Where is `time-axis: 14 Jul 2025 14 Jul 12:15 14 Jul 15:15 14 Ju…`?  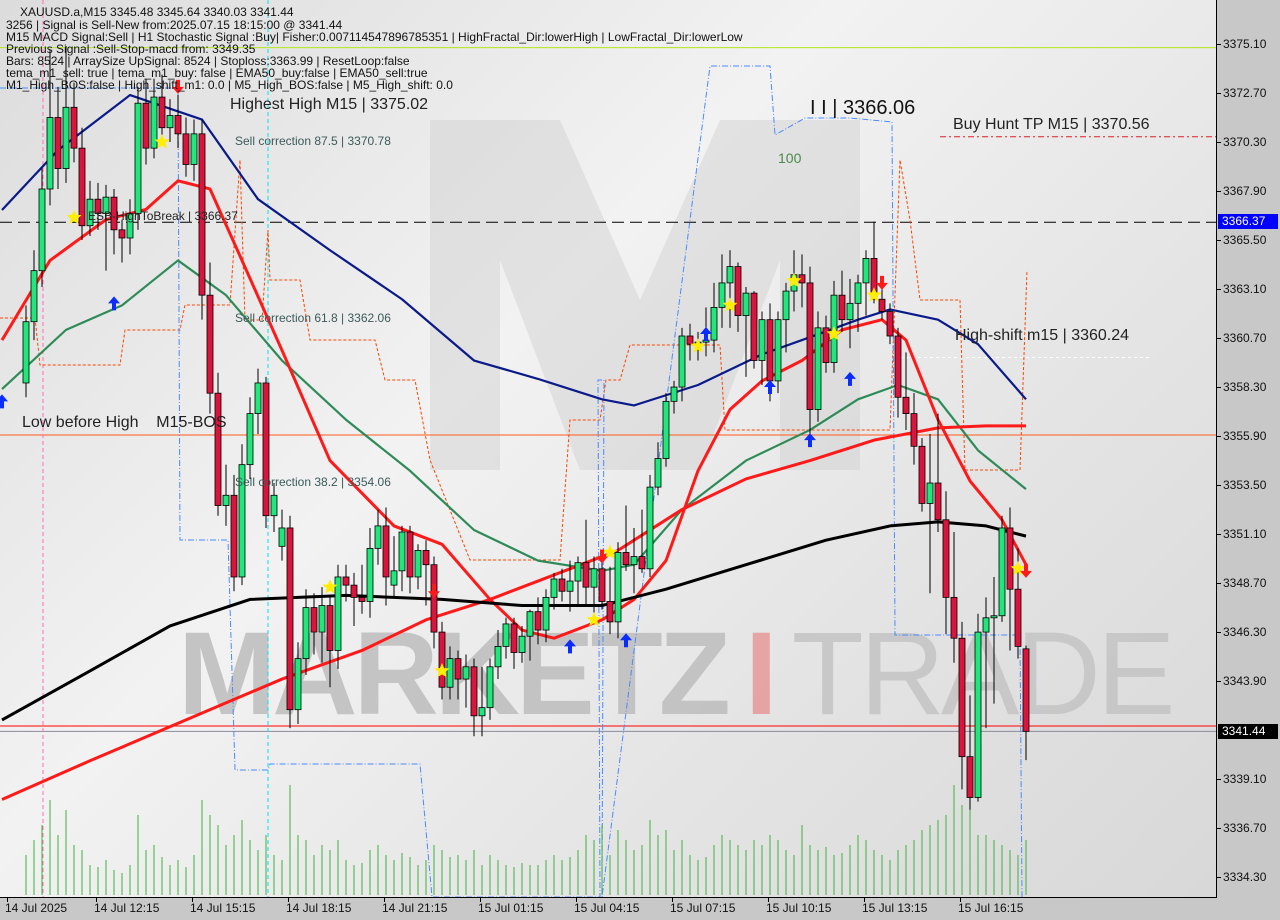 time-axis: 14 Jul 2025 14 Jul 12:15 14 Jul 15:15 14 Ju… is located at coordinates (608, 909).